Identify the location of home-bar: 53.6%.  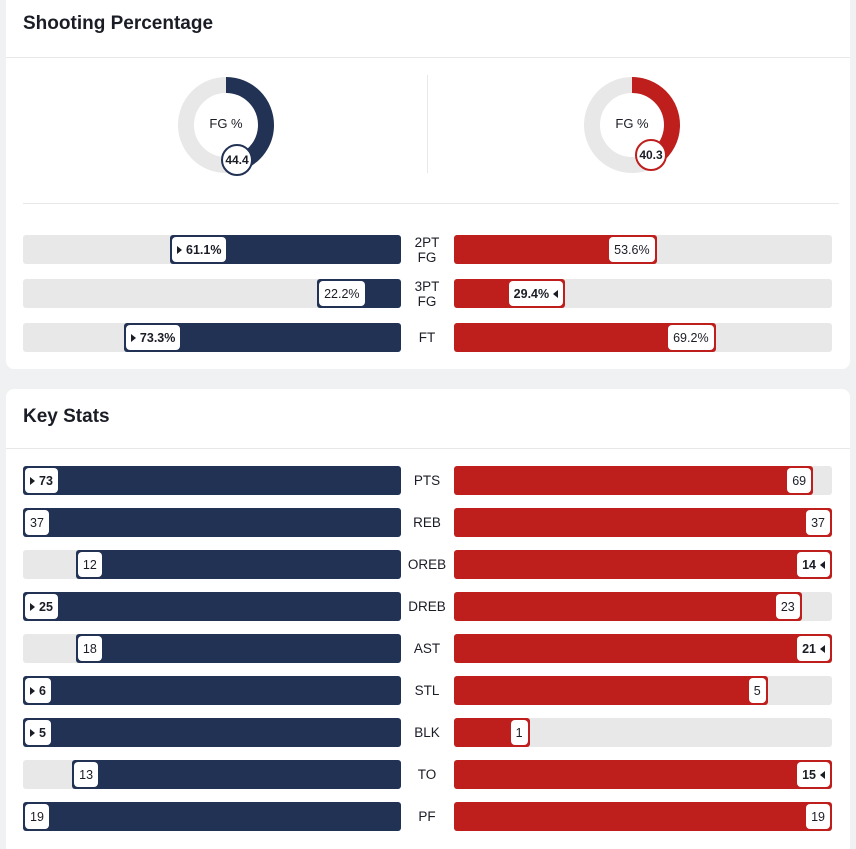
(555, 249).